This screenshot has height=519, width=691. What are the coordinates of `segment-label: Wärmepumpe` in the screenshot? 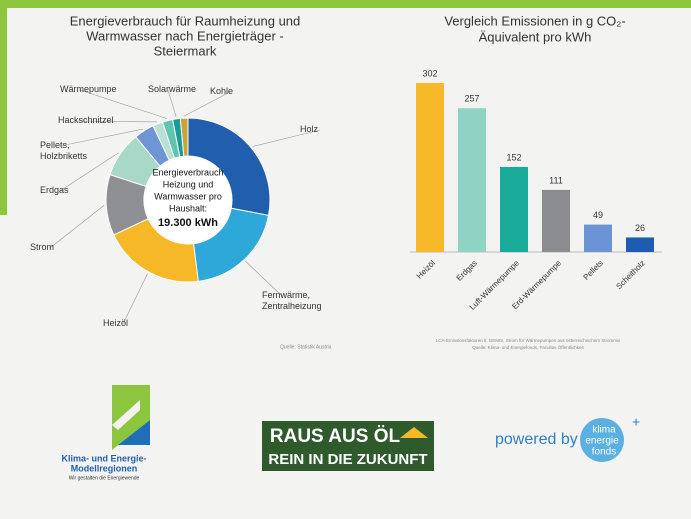 It's located at (88, 89).